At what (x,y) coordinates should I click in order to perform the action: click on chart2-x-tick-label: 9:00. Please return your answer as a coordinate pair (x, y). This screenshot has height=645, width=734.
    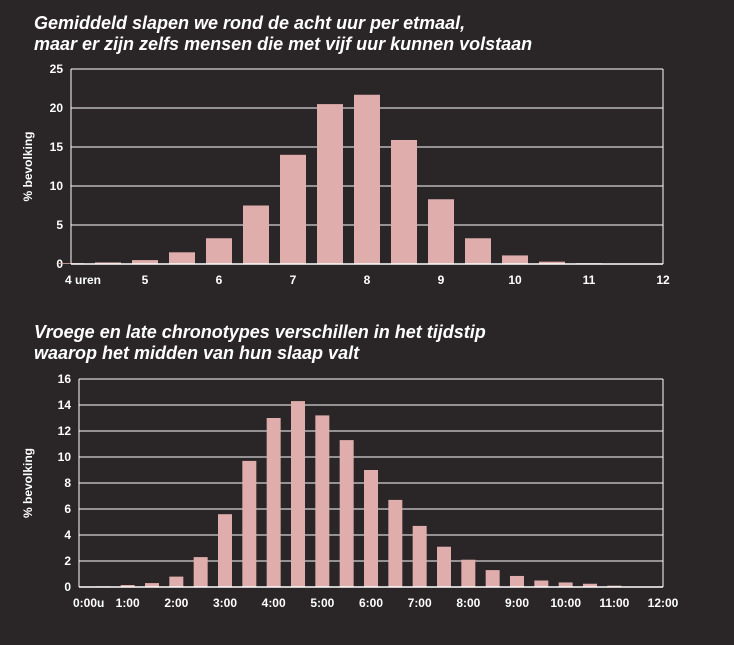
    Looking at the image, I should click on (517, 603).